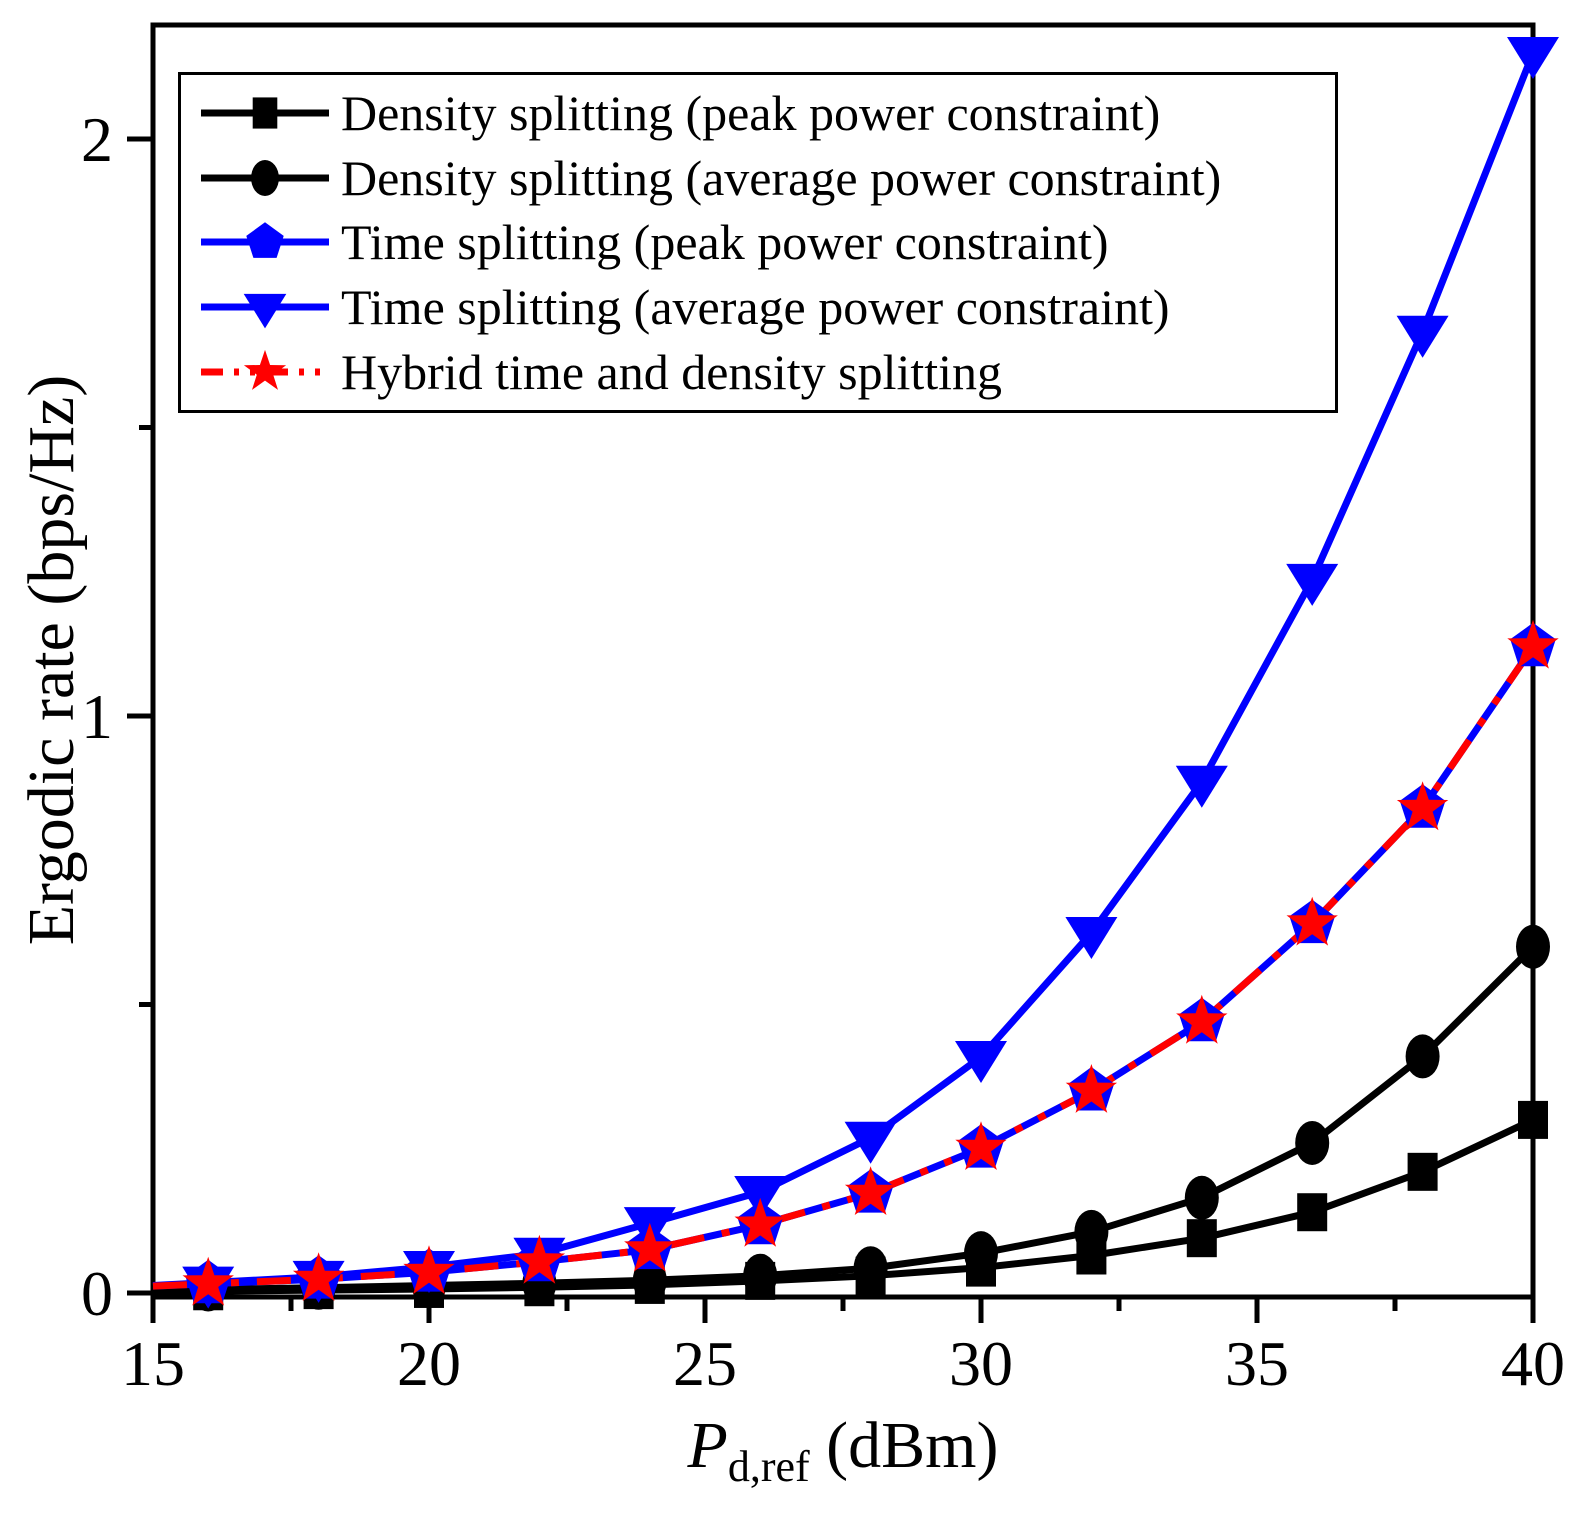 This screenshot has width=1579, height=1524. What do you see at coordinates (97, 139) in the screenshot?
I see `y-tick-label: 2` at bounding box center [97, 139].